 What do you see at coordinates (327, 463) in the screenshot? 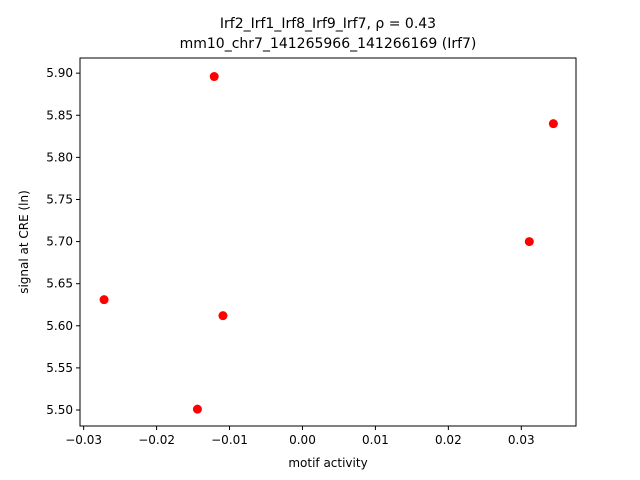
I see `x-axis-label: motif activity` at bounding box center [327, 463].